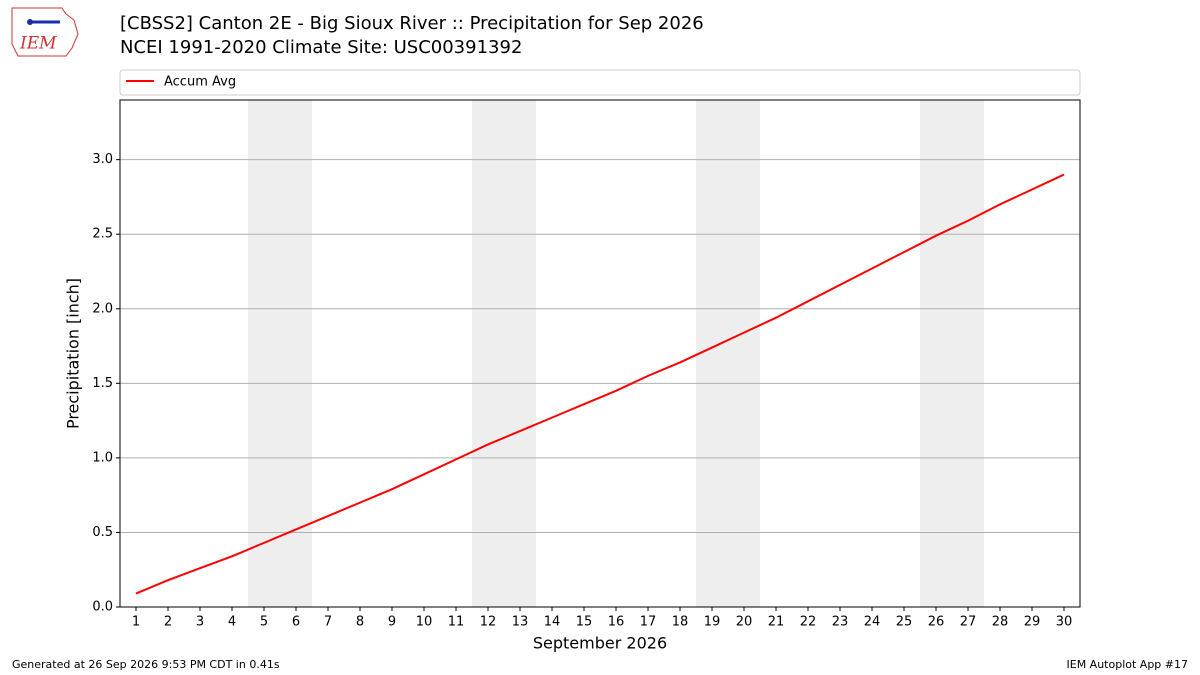 Image resolution: width=1200 pixels, height=675 pixels. What do you see at coordinates (102, 159) in the screenshot?
I see `y-tick-label: 3.0` at bounding box center [102, 159].